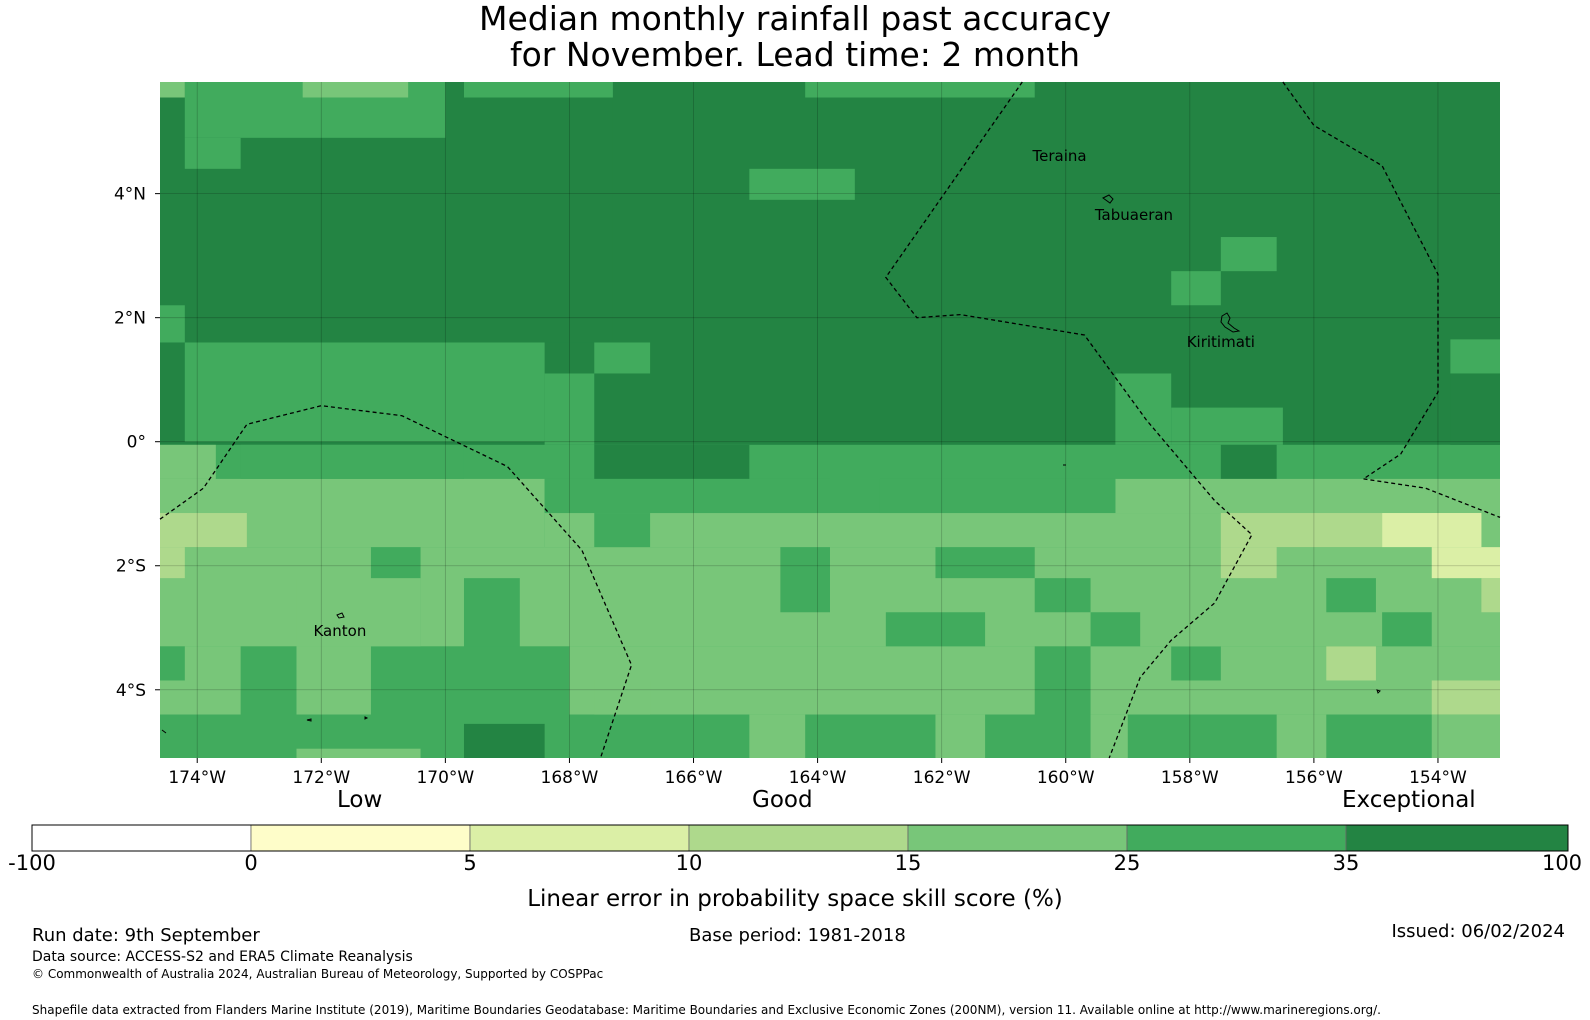  What do you see at coordinates (321, 778) in the screenshot?
I see `lon-tick-label: 172°W` at bounding box center [321, 778].